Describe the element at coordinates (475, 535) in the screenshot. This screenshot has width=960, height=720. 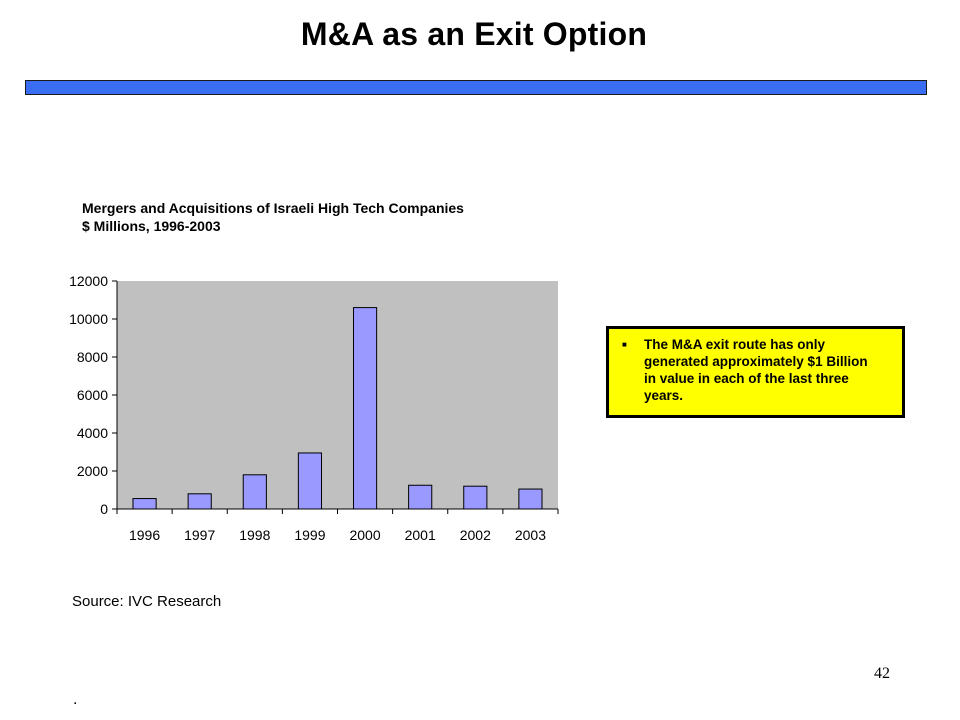
I see `x-tick-label: 2002` at that location.